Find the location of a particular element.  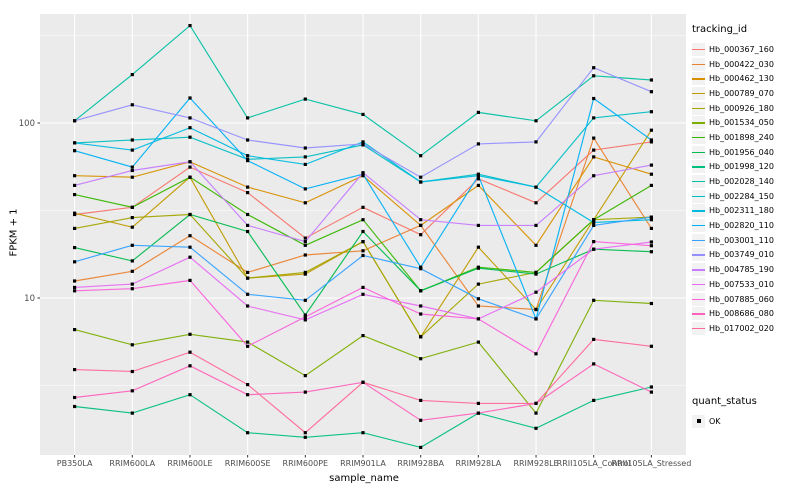

x-tick-label: RRIM600LE is located at coordinates (189, 463).